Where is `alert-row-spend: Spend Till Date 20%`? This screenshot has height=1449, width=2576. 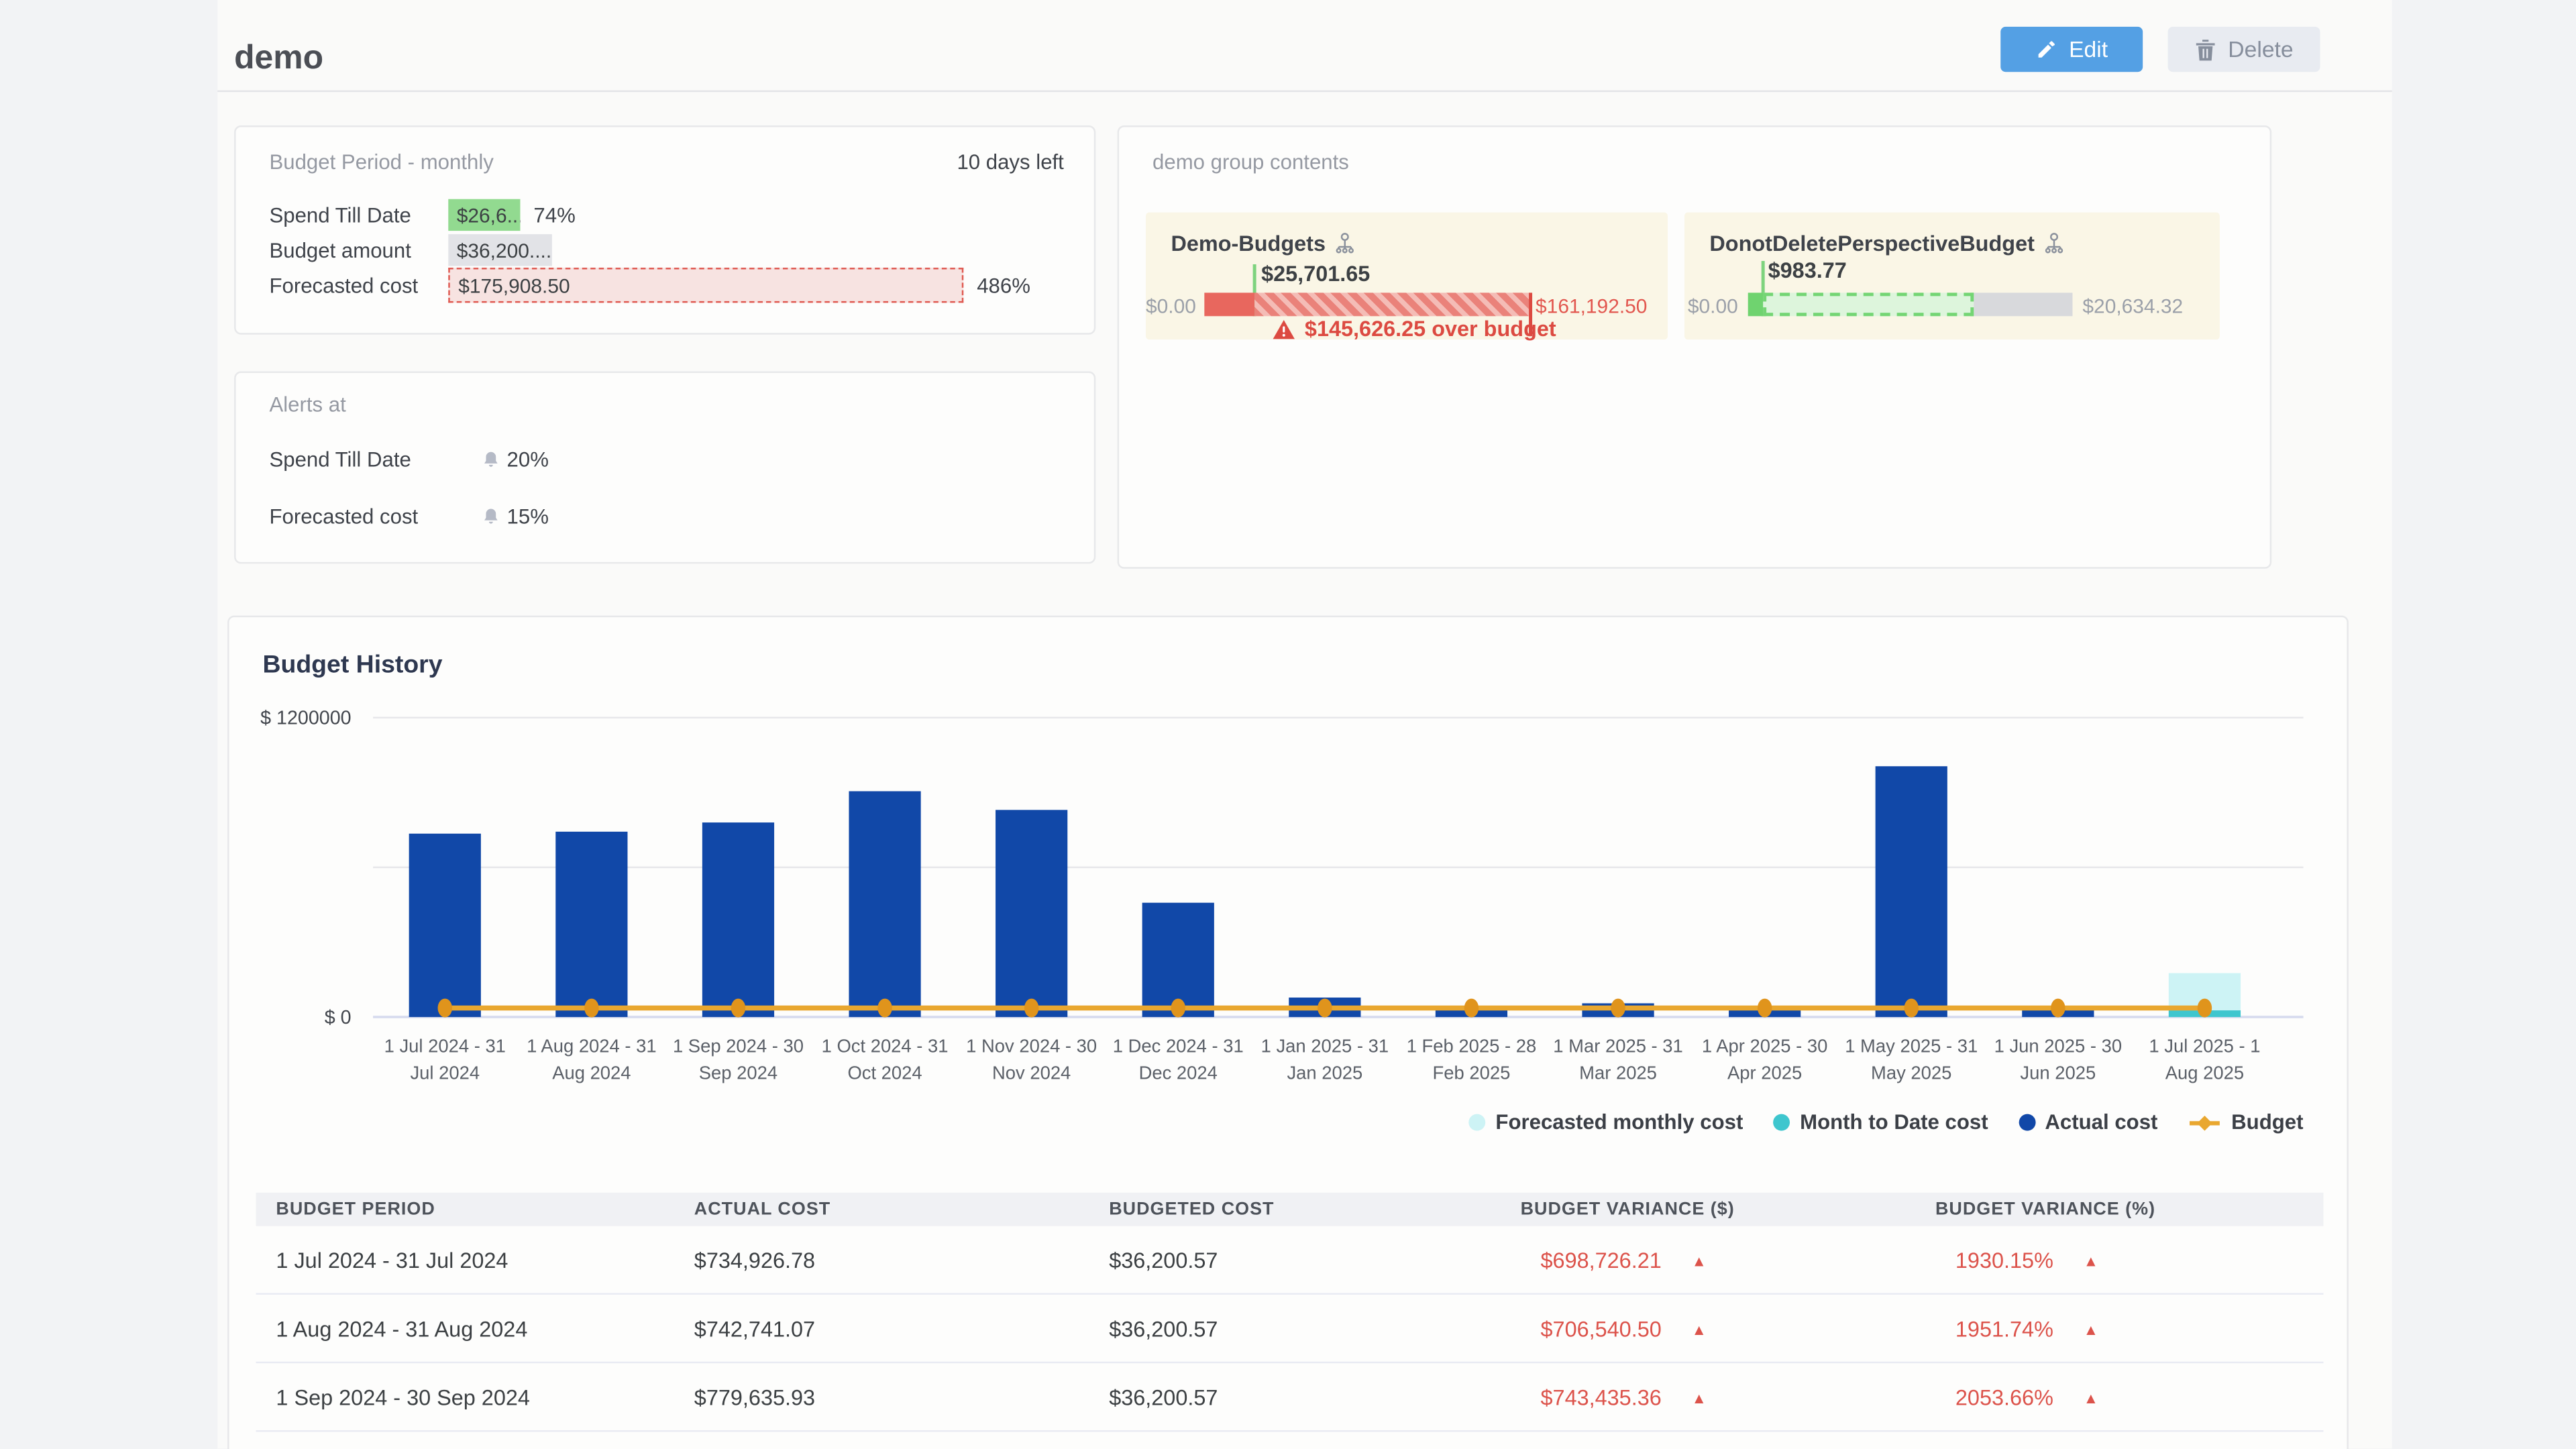 alert-row-spend: Spend Till Date 20% is located at coordinates (408, 460).